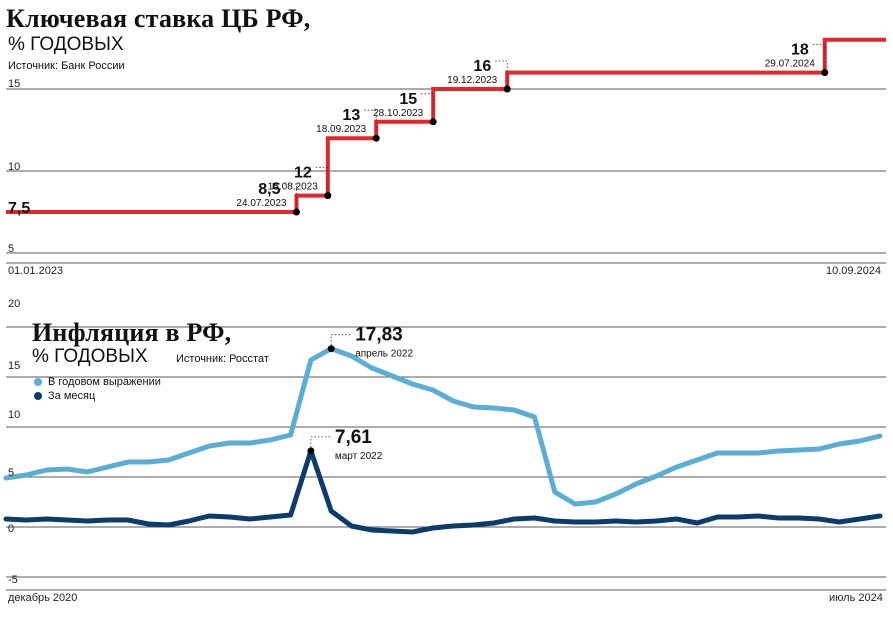  What do you see at coordinates (13, 580) in the screenshot?
I see `inflation-ytick-minus5: -5` at bounding box center [13, 580].